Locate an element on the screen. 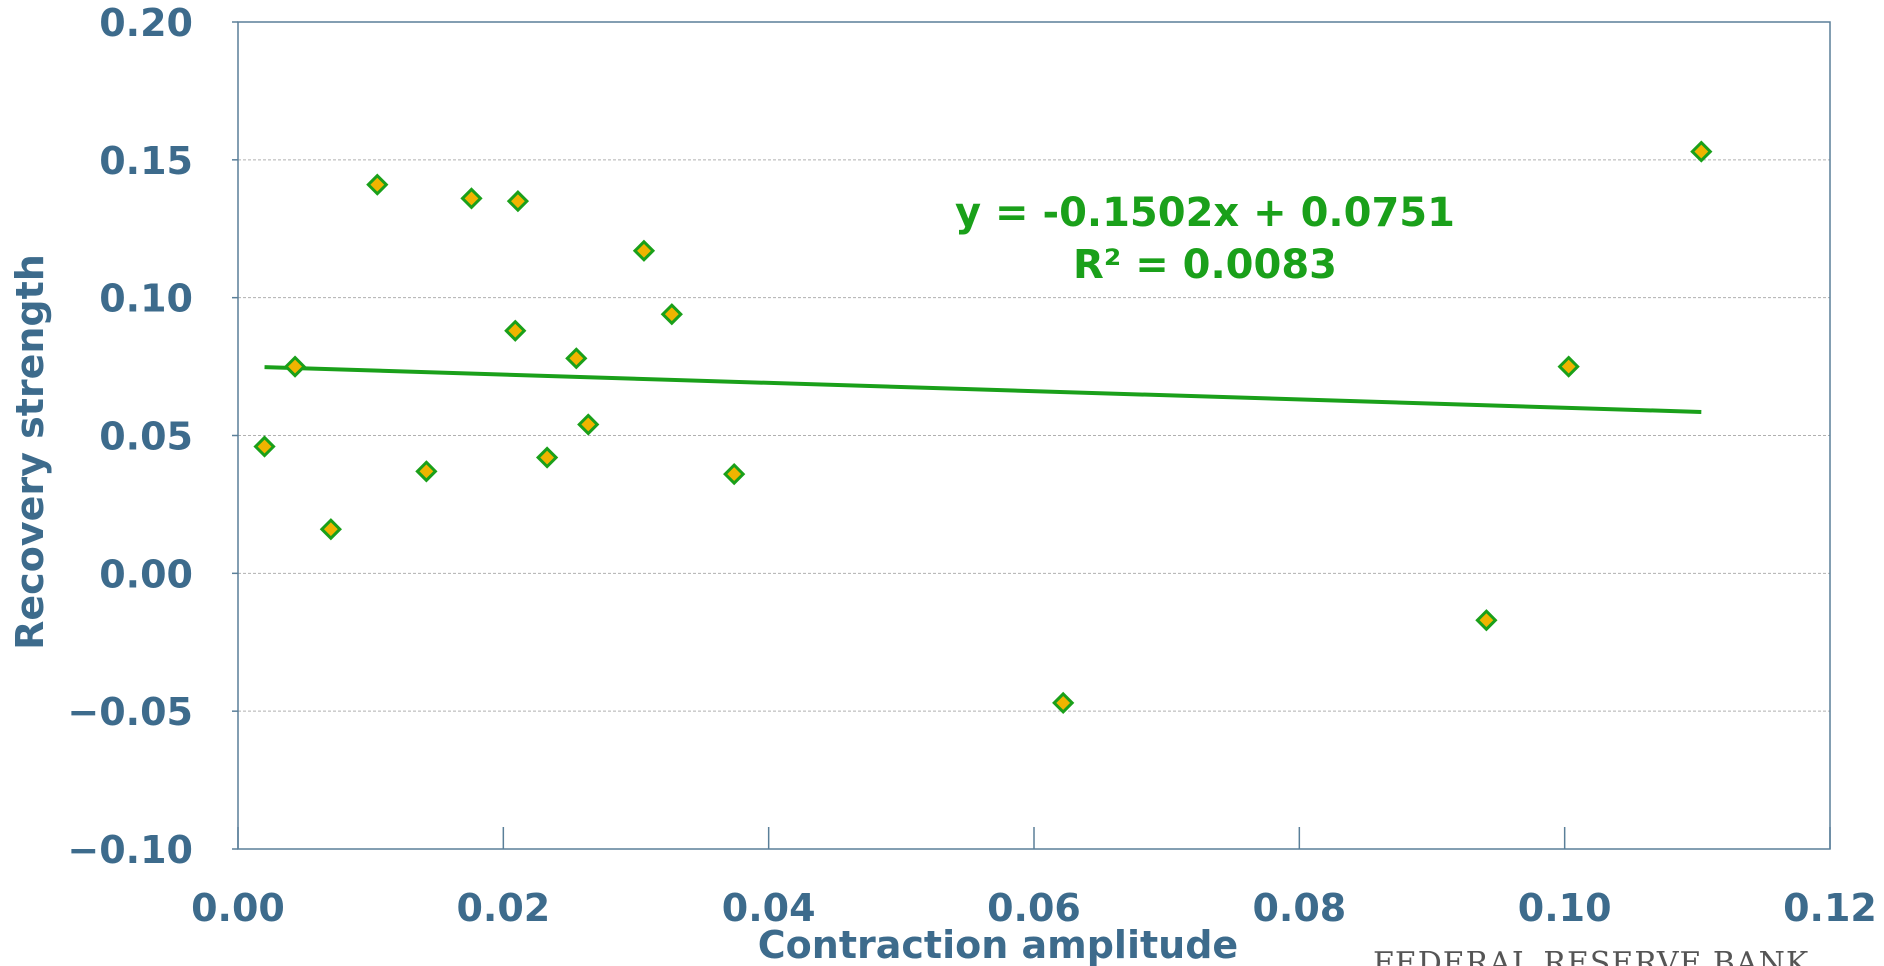  x-tick-label: 0.10 is located at coordinates (1565, 908).